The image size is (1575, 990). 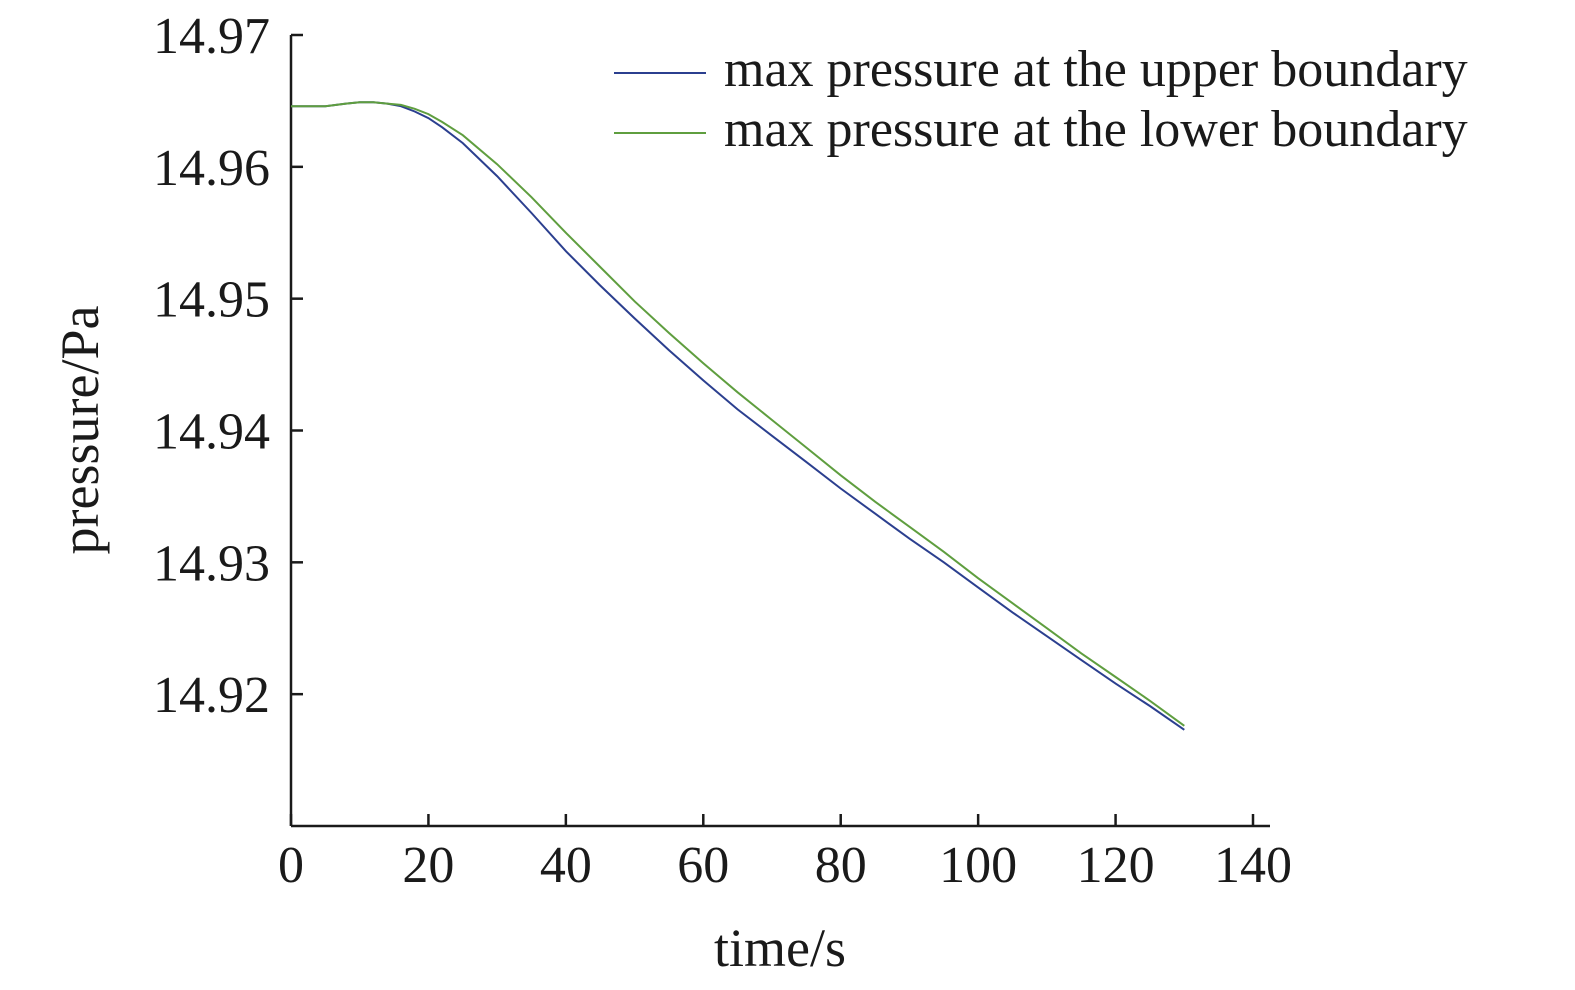 I want to click on y-tick-label: 14.93, so click(x=211, y=563).